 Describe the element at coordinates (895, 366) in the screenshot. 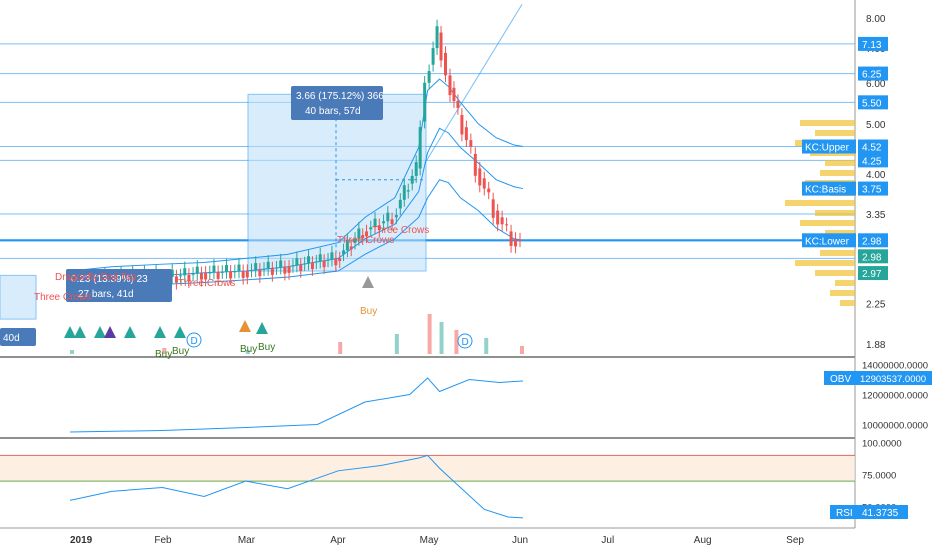

I see `obv-tick-label: 14000000.0000` at that location.